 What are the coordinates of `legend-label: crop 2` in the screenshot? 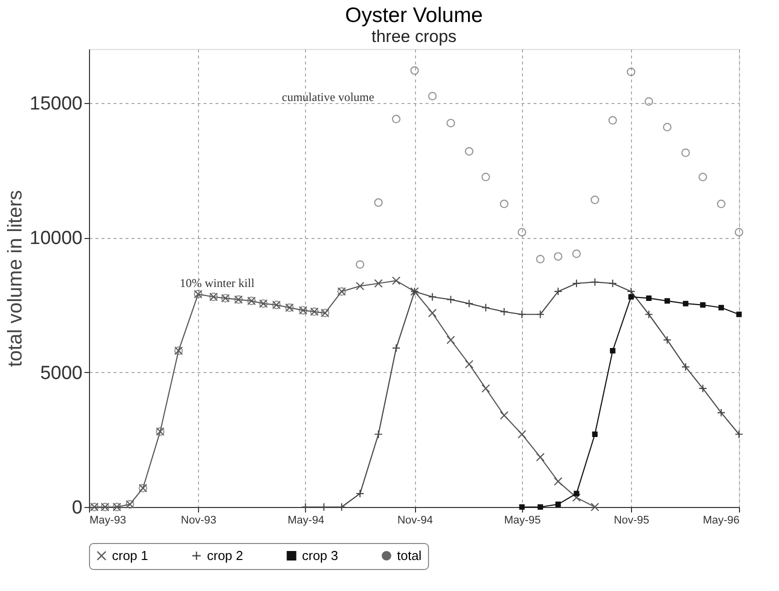 It's located at (225, 555).